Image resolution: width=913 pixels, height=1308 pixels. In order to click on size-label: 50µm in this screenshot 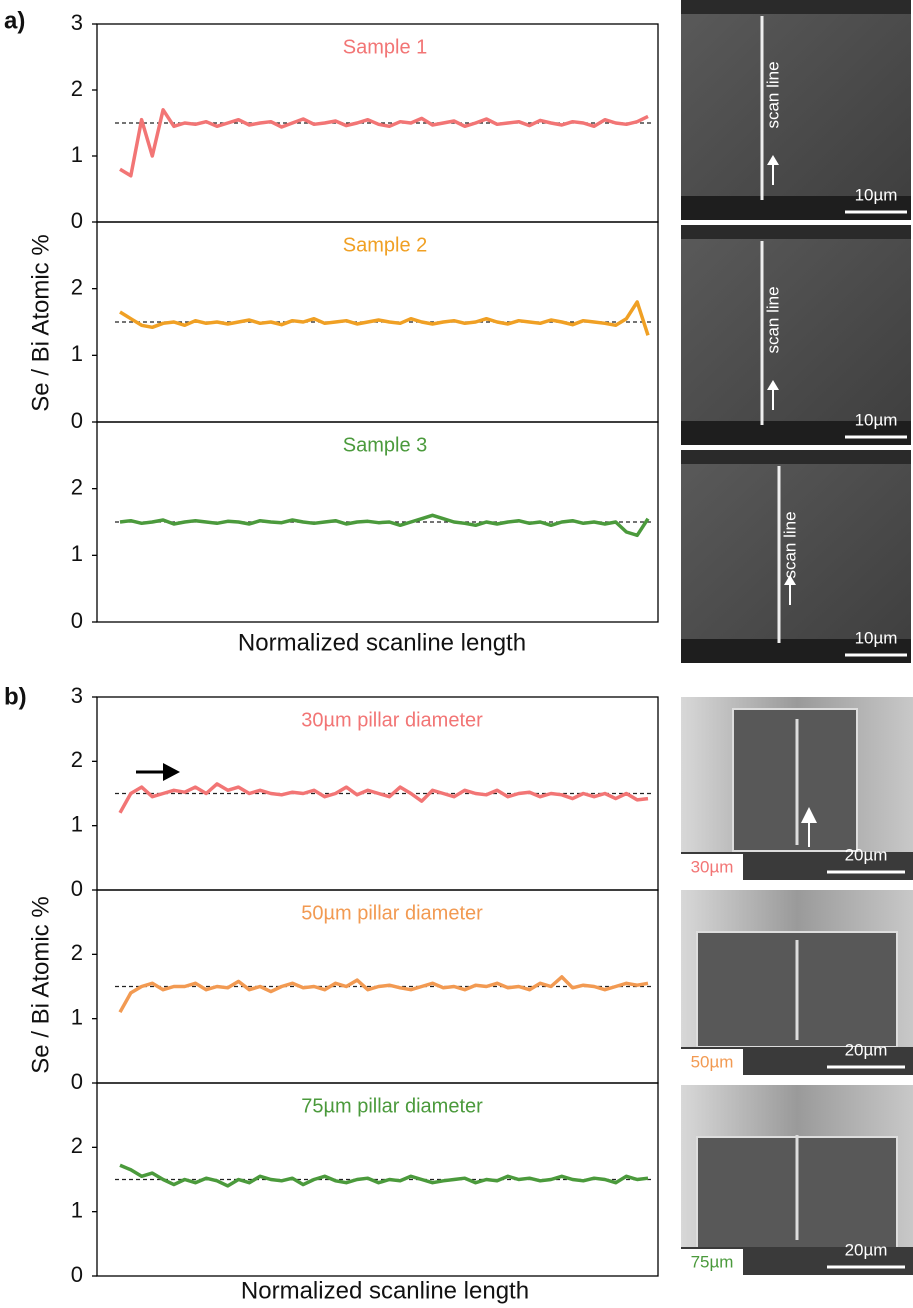, I will do `click(712, 1061)`.